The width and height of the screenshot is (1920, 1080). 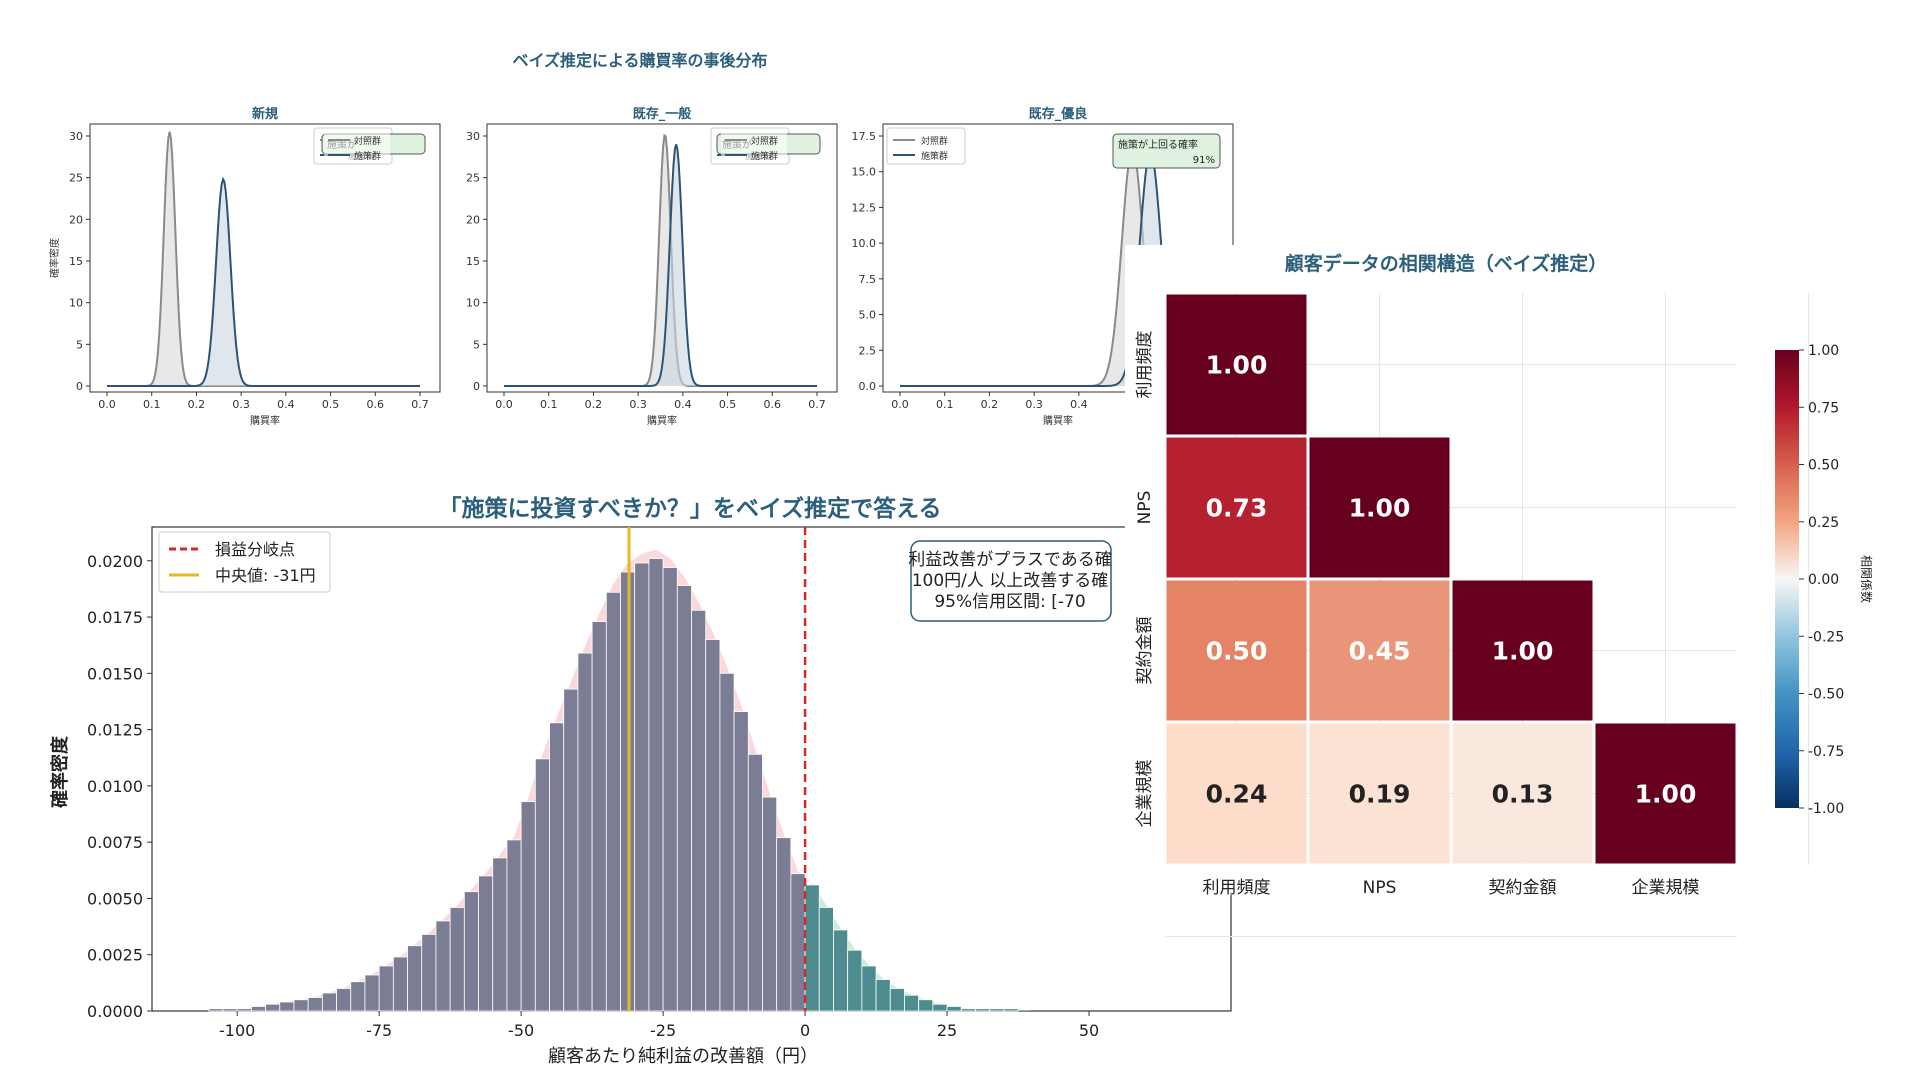 What do you see at coordinates (864, 207) in the screenshot?
I see `y-tick-label: 12.5` at bounding box center [864, 207].